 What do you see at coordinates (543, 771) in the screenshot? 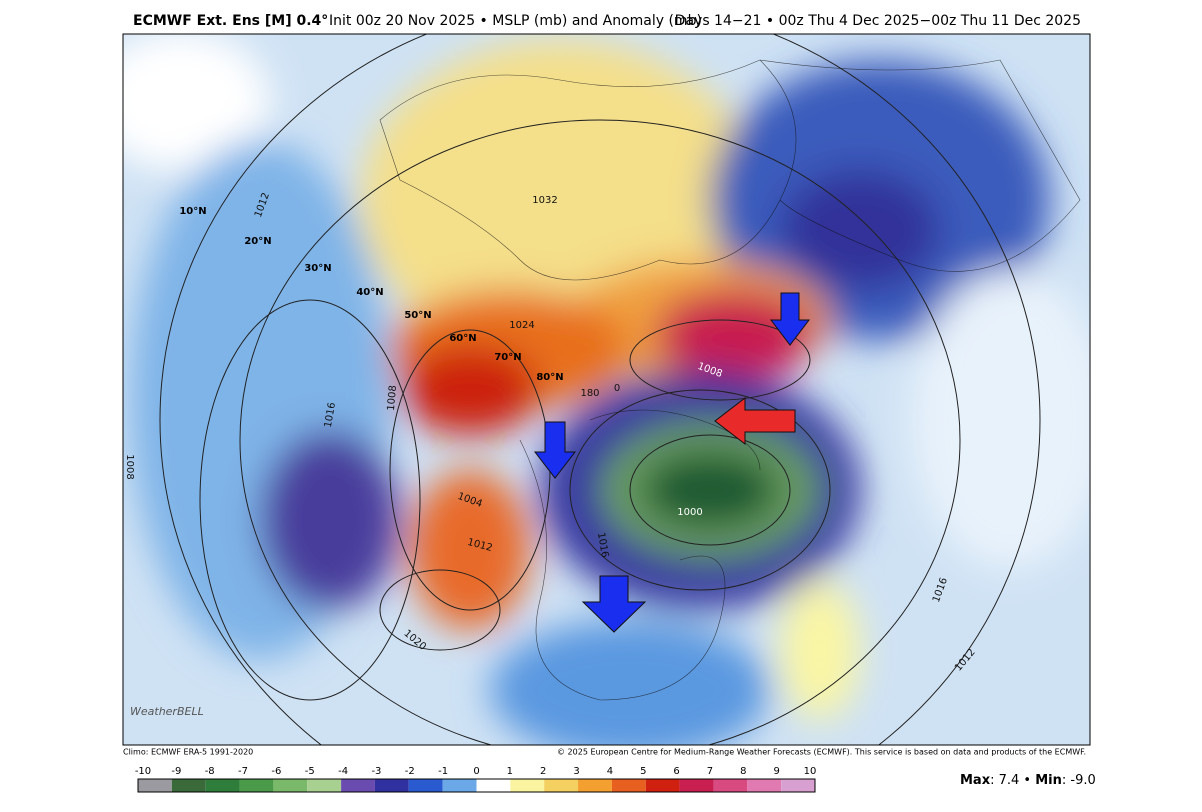
I see `colorbar-tick-label: 2` at bounding box center [543, 771].